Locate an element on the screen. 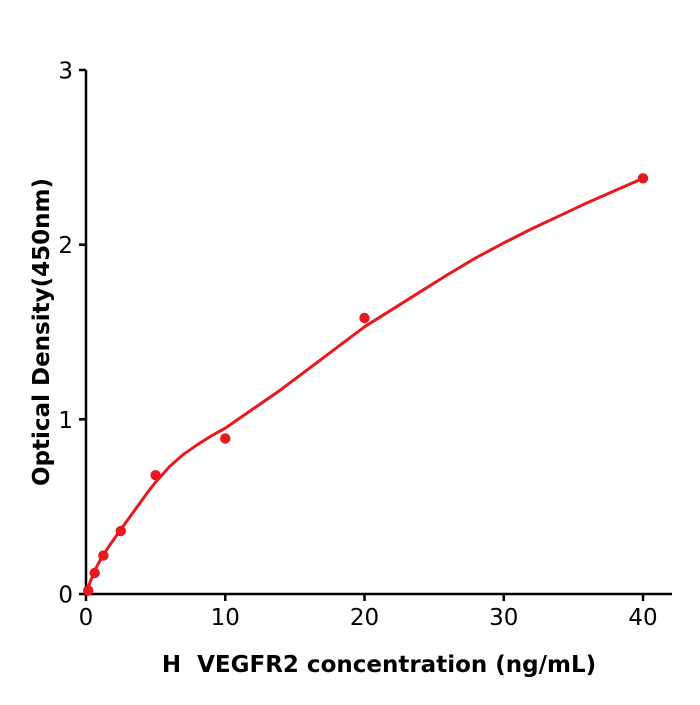 This screenshot has height=705, width=700. x-tick-label: 10 is located at coordinates (225, 618).